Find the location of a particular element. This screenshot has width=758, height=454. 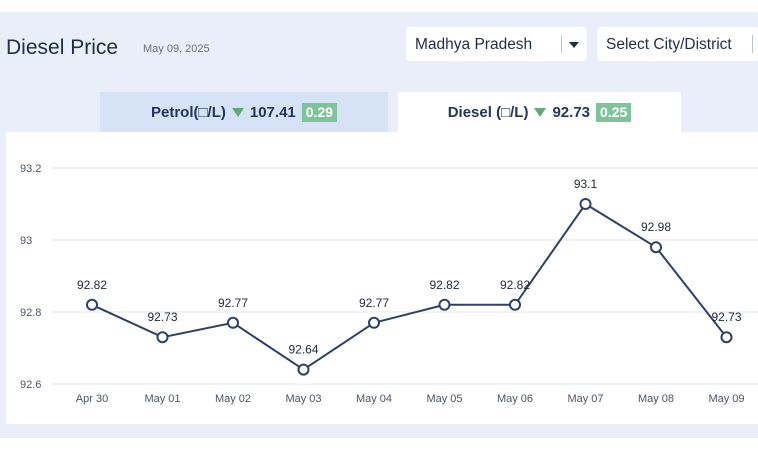

chevron-down-icon is located at coordinates (574, 45).